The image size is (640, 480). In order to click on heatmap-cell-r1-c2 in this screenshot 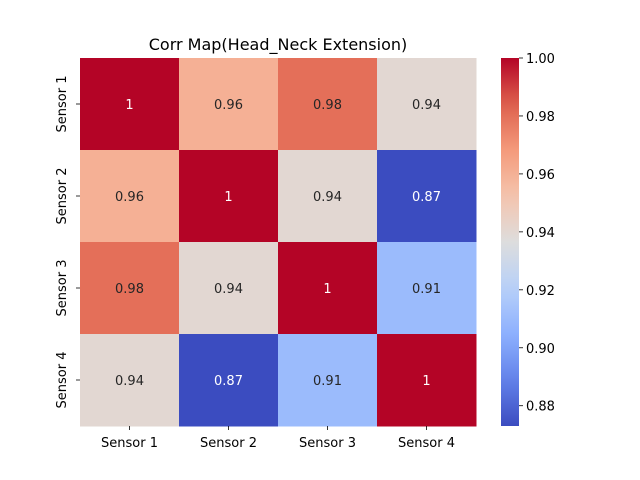, I will do `click(229, 104)`.